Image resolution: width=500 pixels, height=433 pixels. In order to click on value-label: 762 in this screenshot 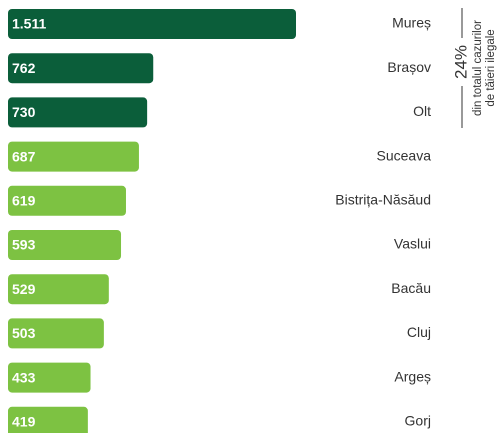, I will do `click(24, 68)`.